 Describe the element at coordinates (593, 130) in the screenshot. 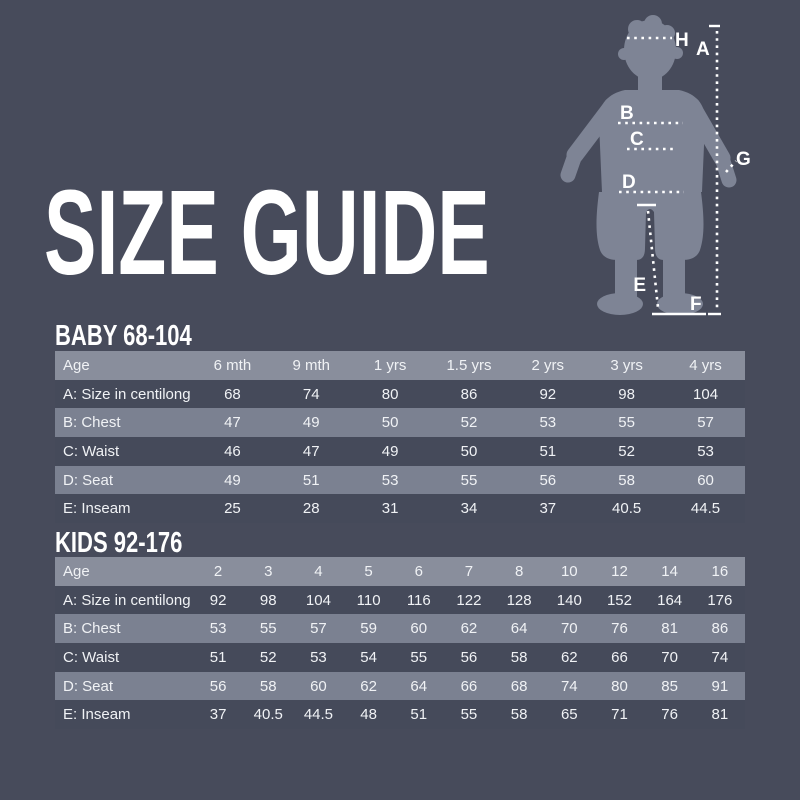

I see `left-arm` at that location.